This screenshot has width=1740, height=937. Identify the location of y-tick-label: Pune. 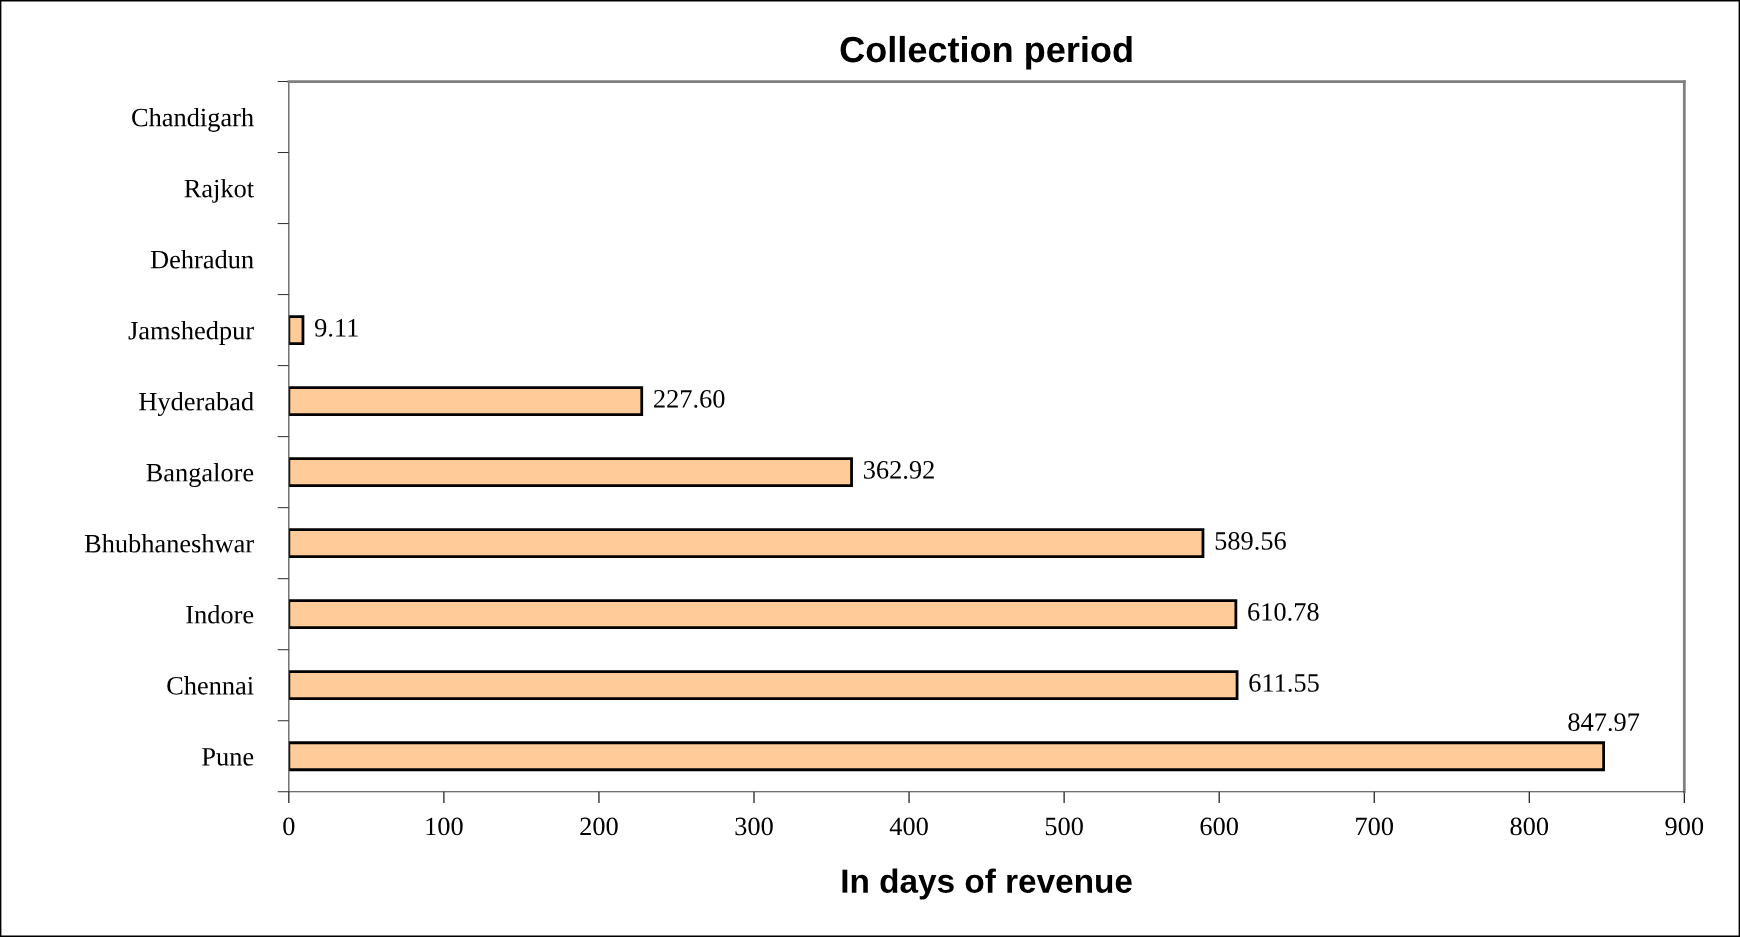
(228, 757).